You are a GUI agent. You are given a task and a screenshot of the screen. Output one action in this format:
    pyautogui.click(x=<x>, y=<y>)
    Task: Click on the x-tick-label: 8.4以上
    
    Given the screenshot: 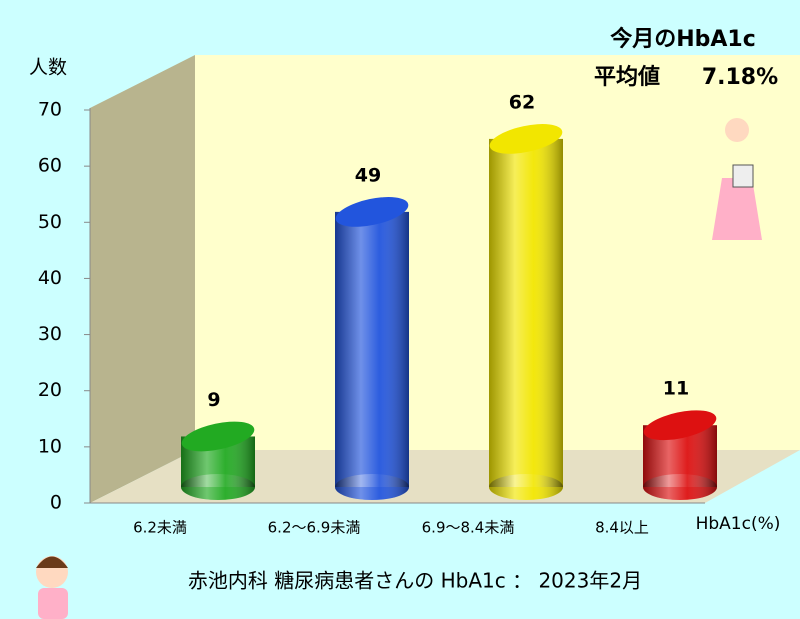 What is the action you would take?
    pyautogui.click(x=622, y=528)
    